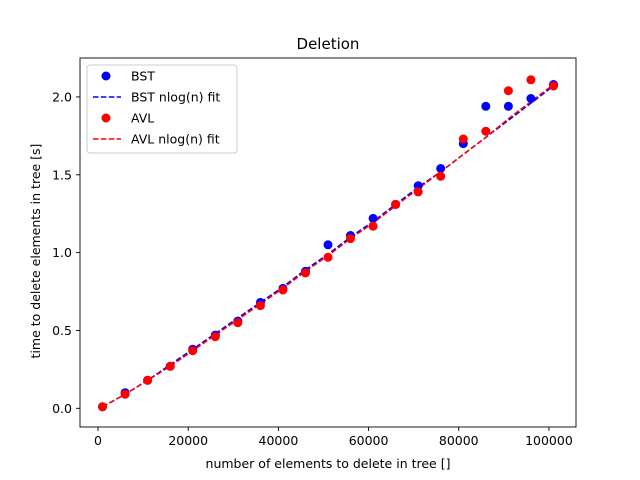 The width and height of the screenshot is (640, 480). Describe the element at coordinates (333, 437) in the screenshot. I see `x-axis-ticks: 0 20000 40000 60000 80000 100000` at that location.